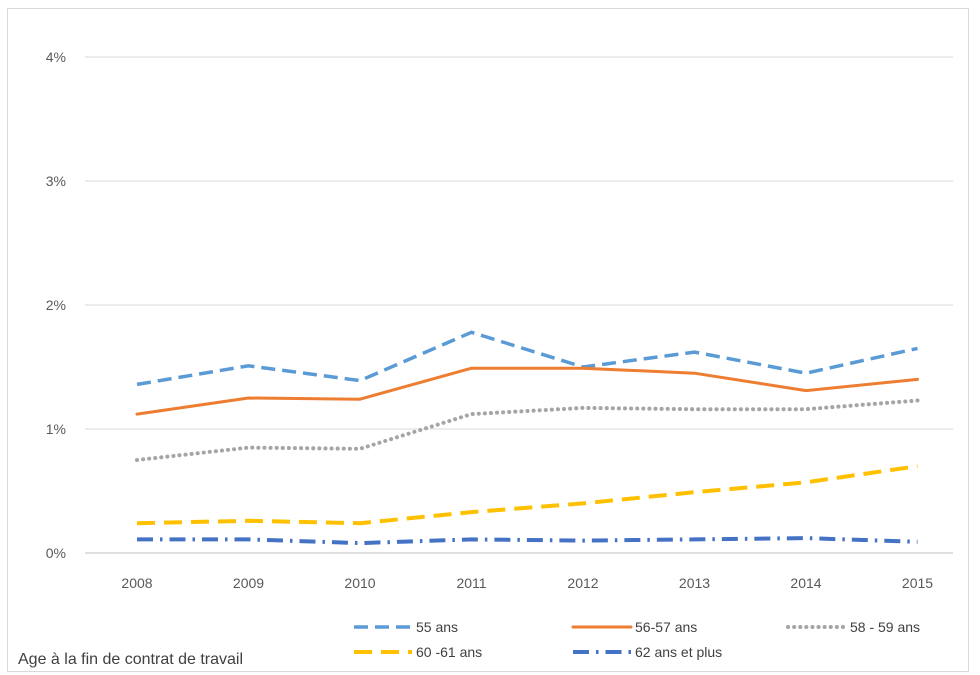  Describe the element at coordinates (248, 583) in the screenshot. I see `x-tick-label: 2009` at that location.